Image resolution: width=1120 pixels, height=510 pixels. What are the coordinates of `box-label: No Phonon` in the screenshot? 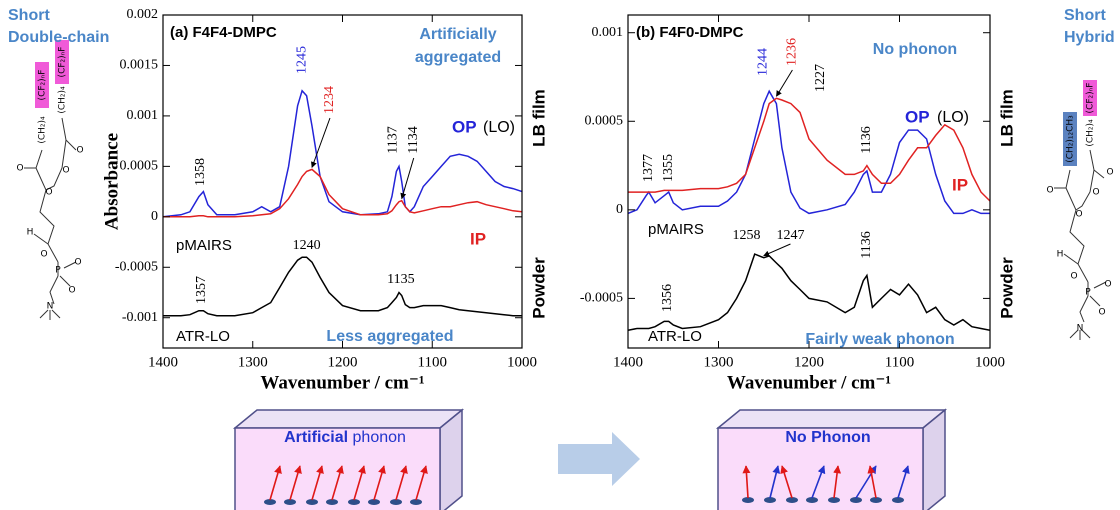 It's located at (827, 437).